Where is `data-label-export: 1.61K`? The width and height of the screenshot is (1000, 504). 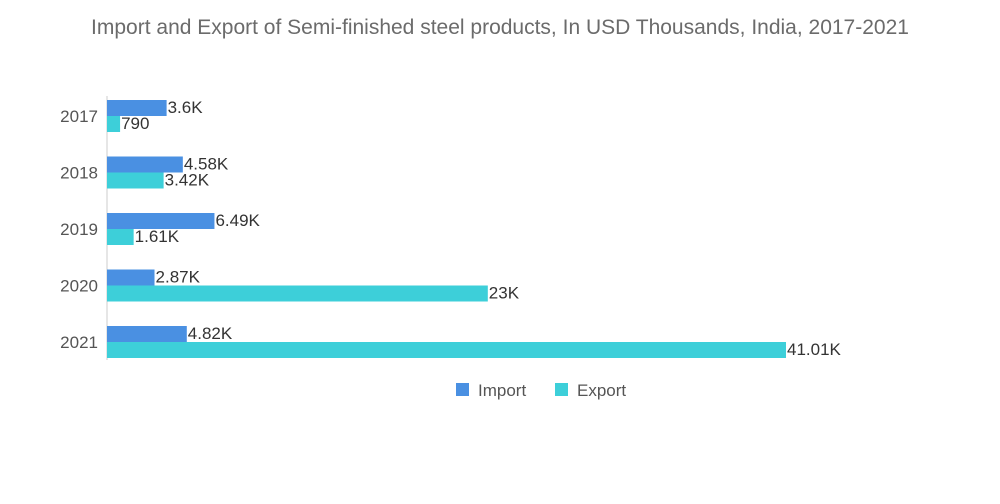 data-label-export: 1.61K is located at coordinates (157, 236).